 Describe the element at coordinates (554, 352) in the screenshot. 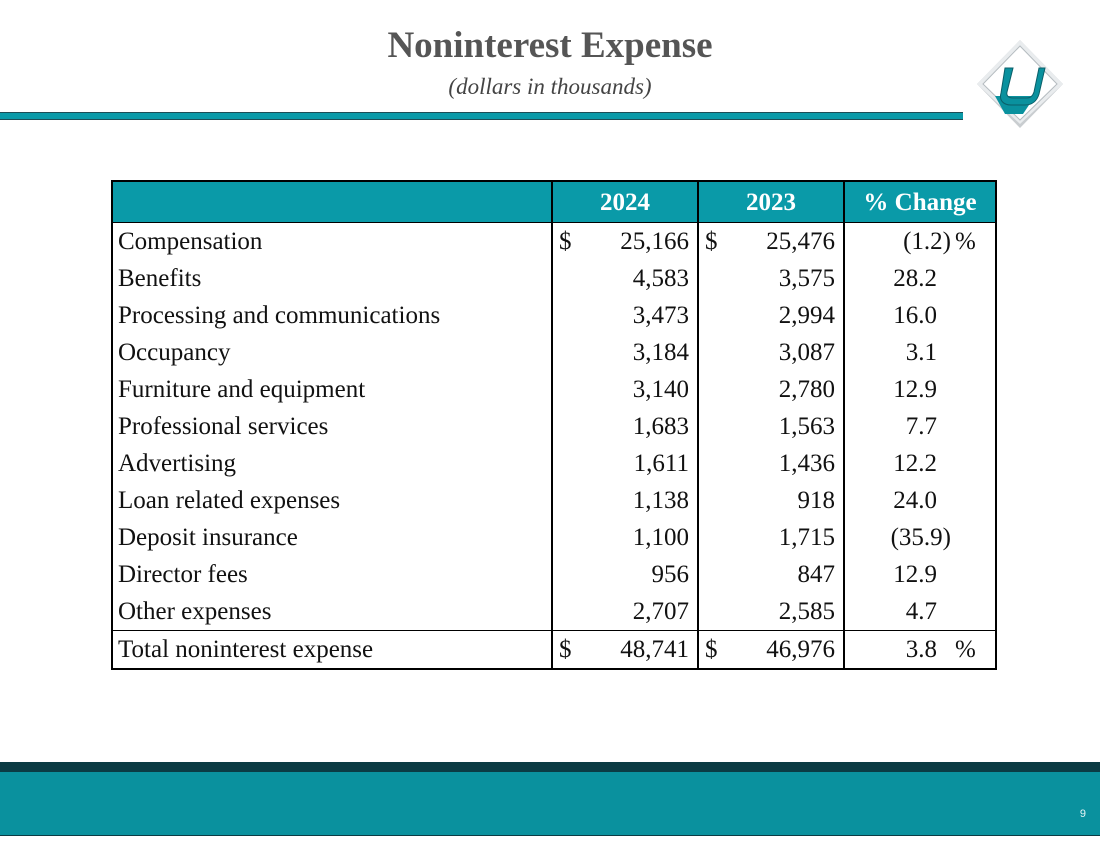

I see `table-row: Occupancy 3,184 3,087 3.1` at that location.